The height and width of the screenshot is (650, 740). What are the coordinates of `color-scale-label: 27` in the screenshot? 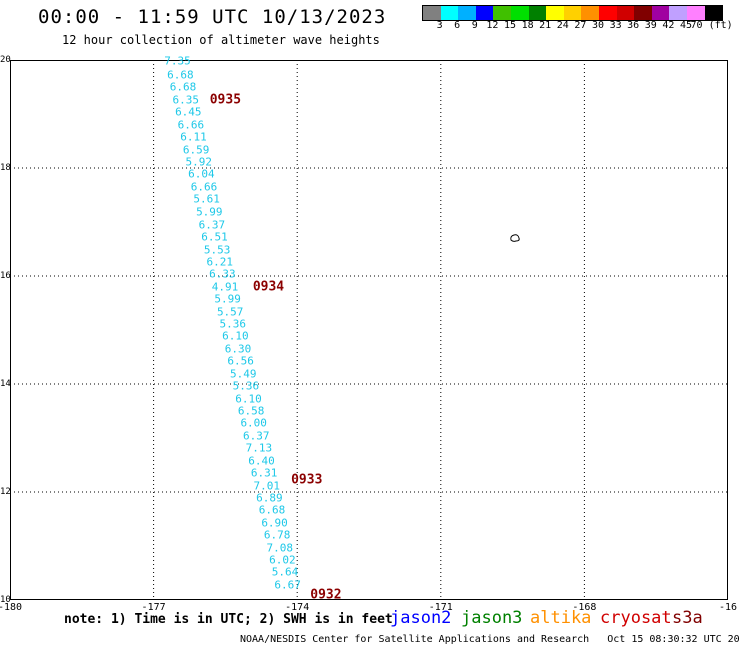 It's located at (580, 25).